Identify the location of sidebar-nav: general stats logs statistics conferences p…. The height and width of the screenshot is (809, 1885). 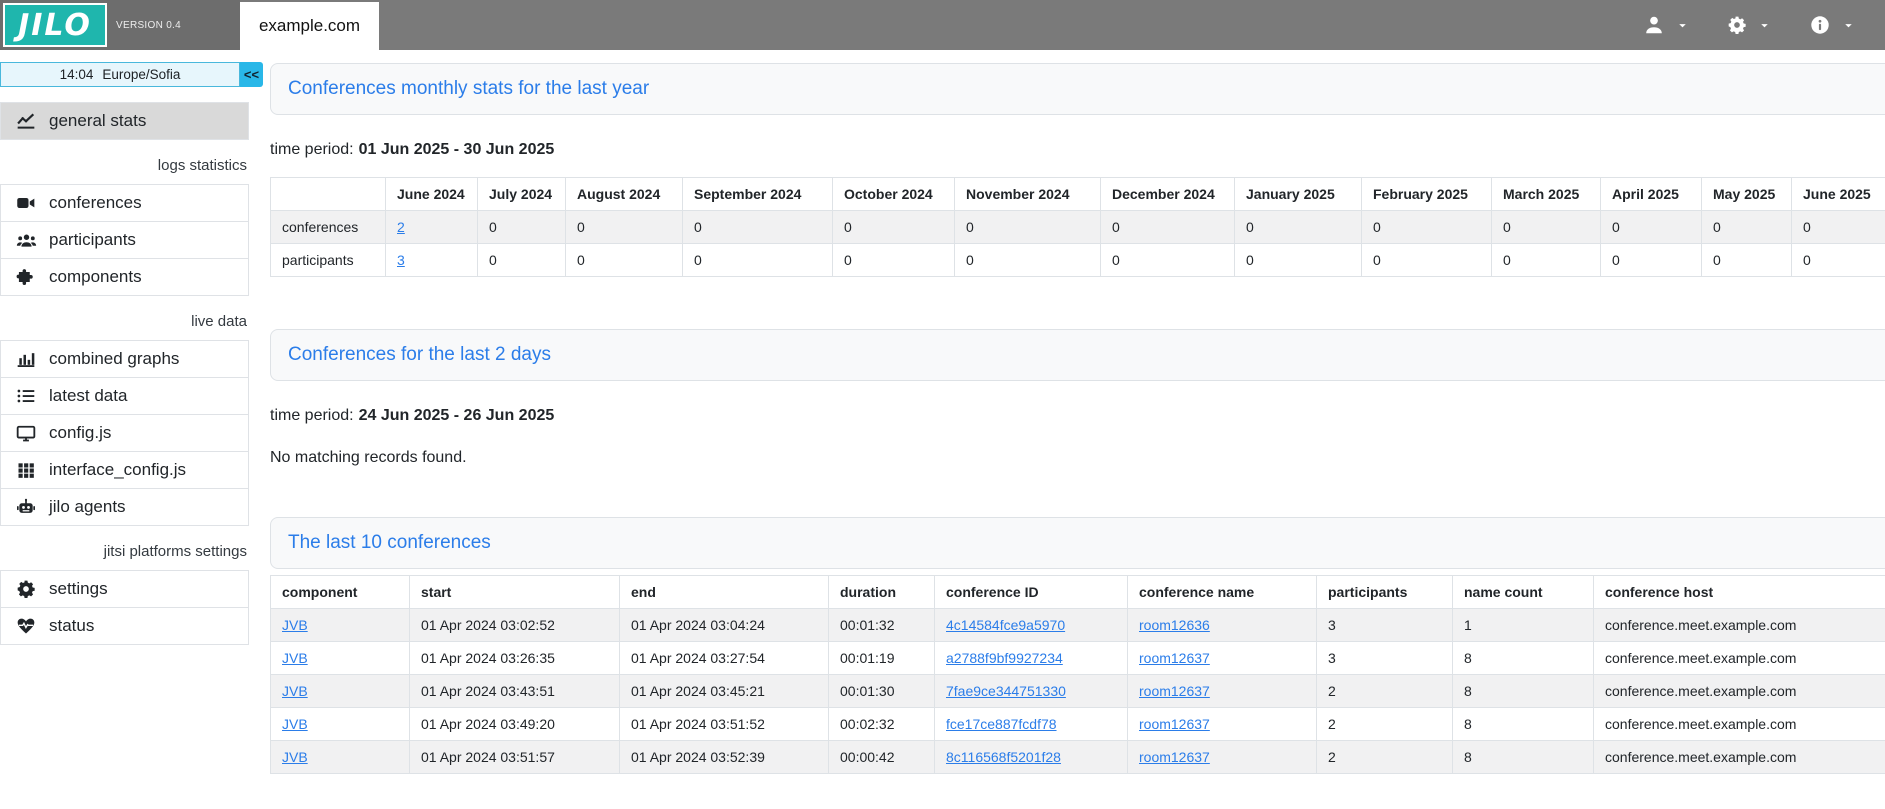
(131, 373).